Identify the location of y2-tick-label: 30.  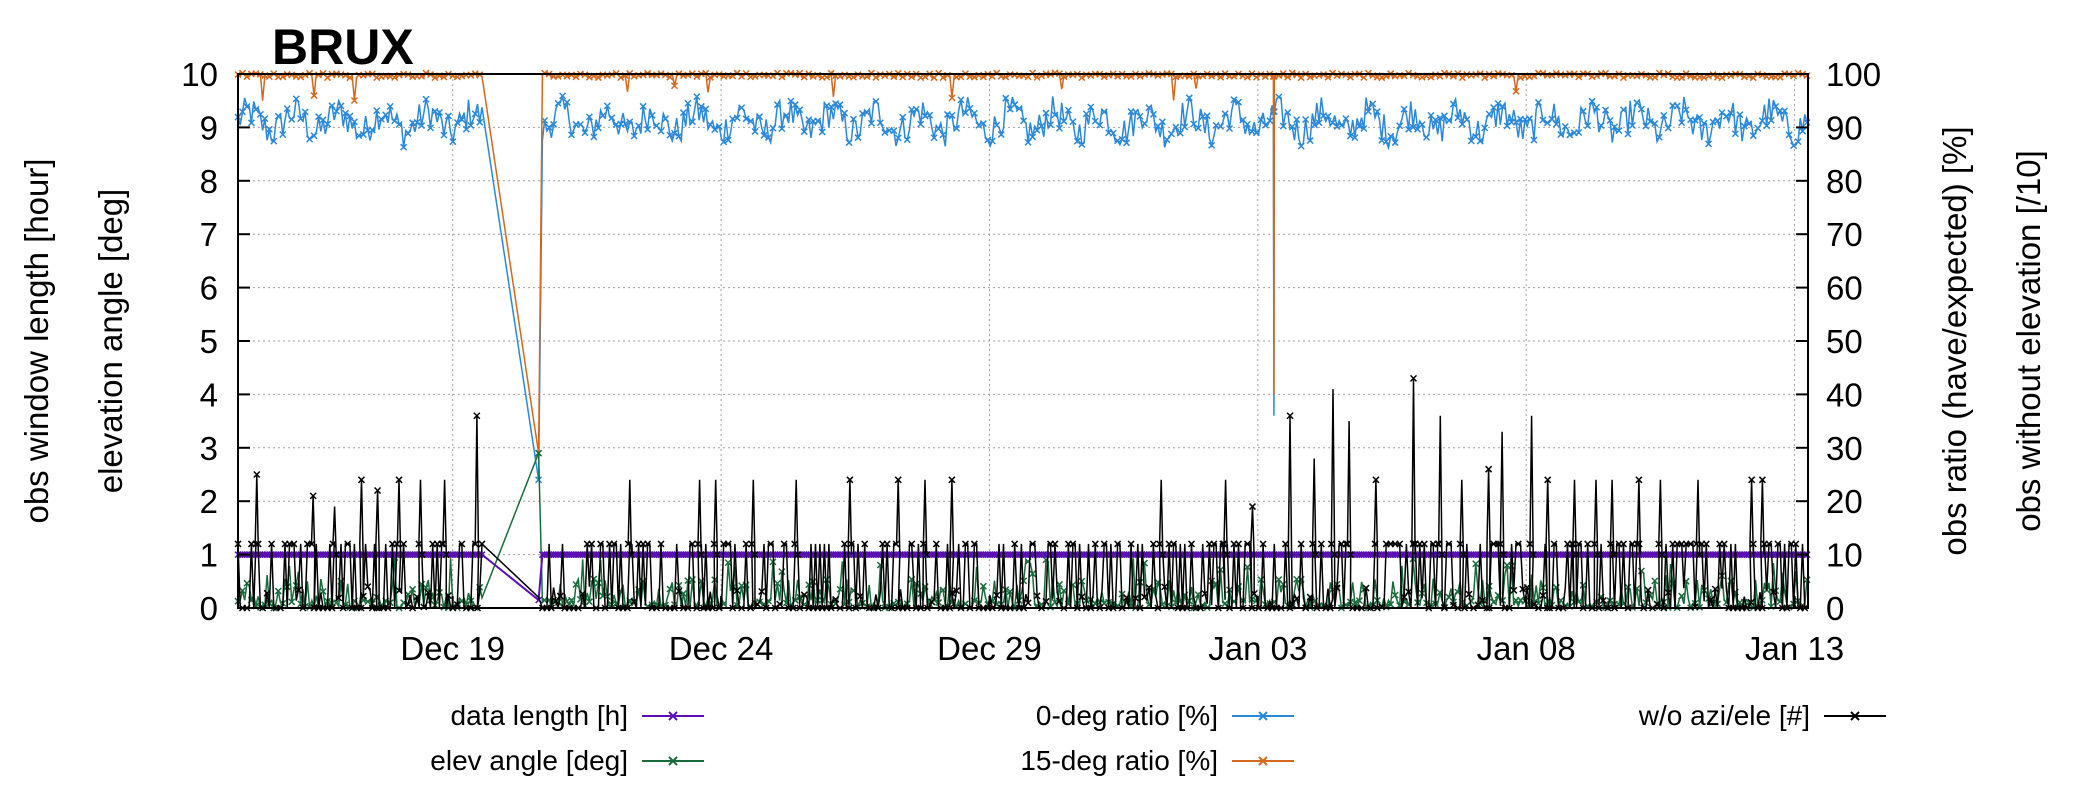
(1844, 448).